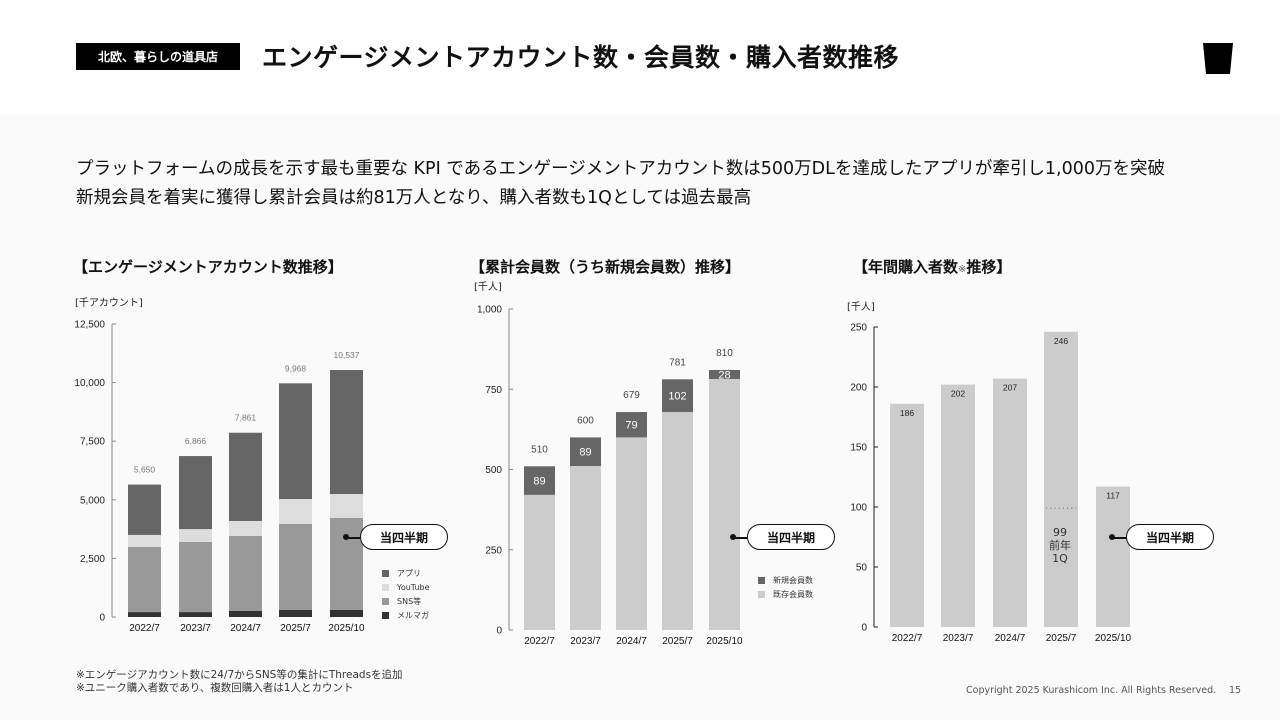 Image resolution: width=1280 pixels, height=720 pixels. Describe the element at coordinates (1061, 341) in the screenshot. I see `chart3-value-label: 246` at that location.